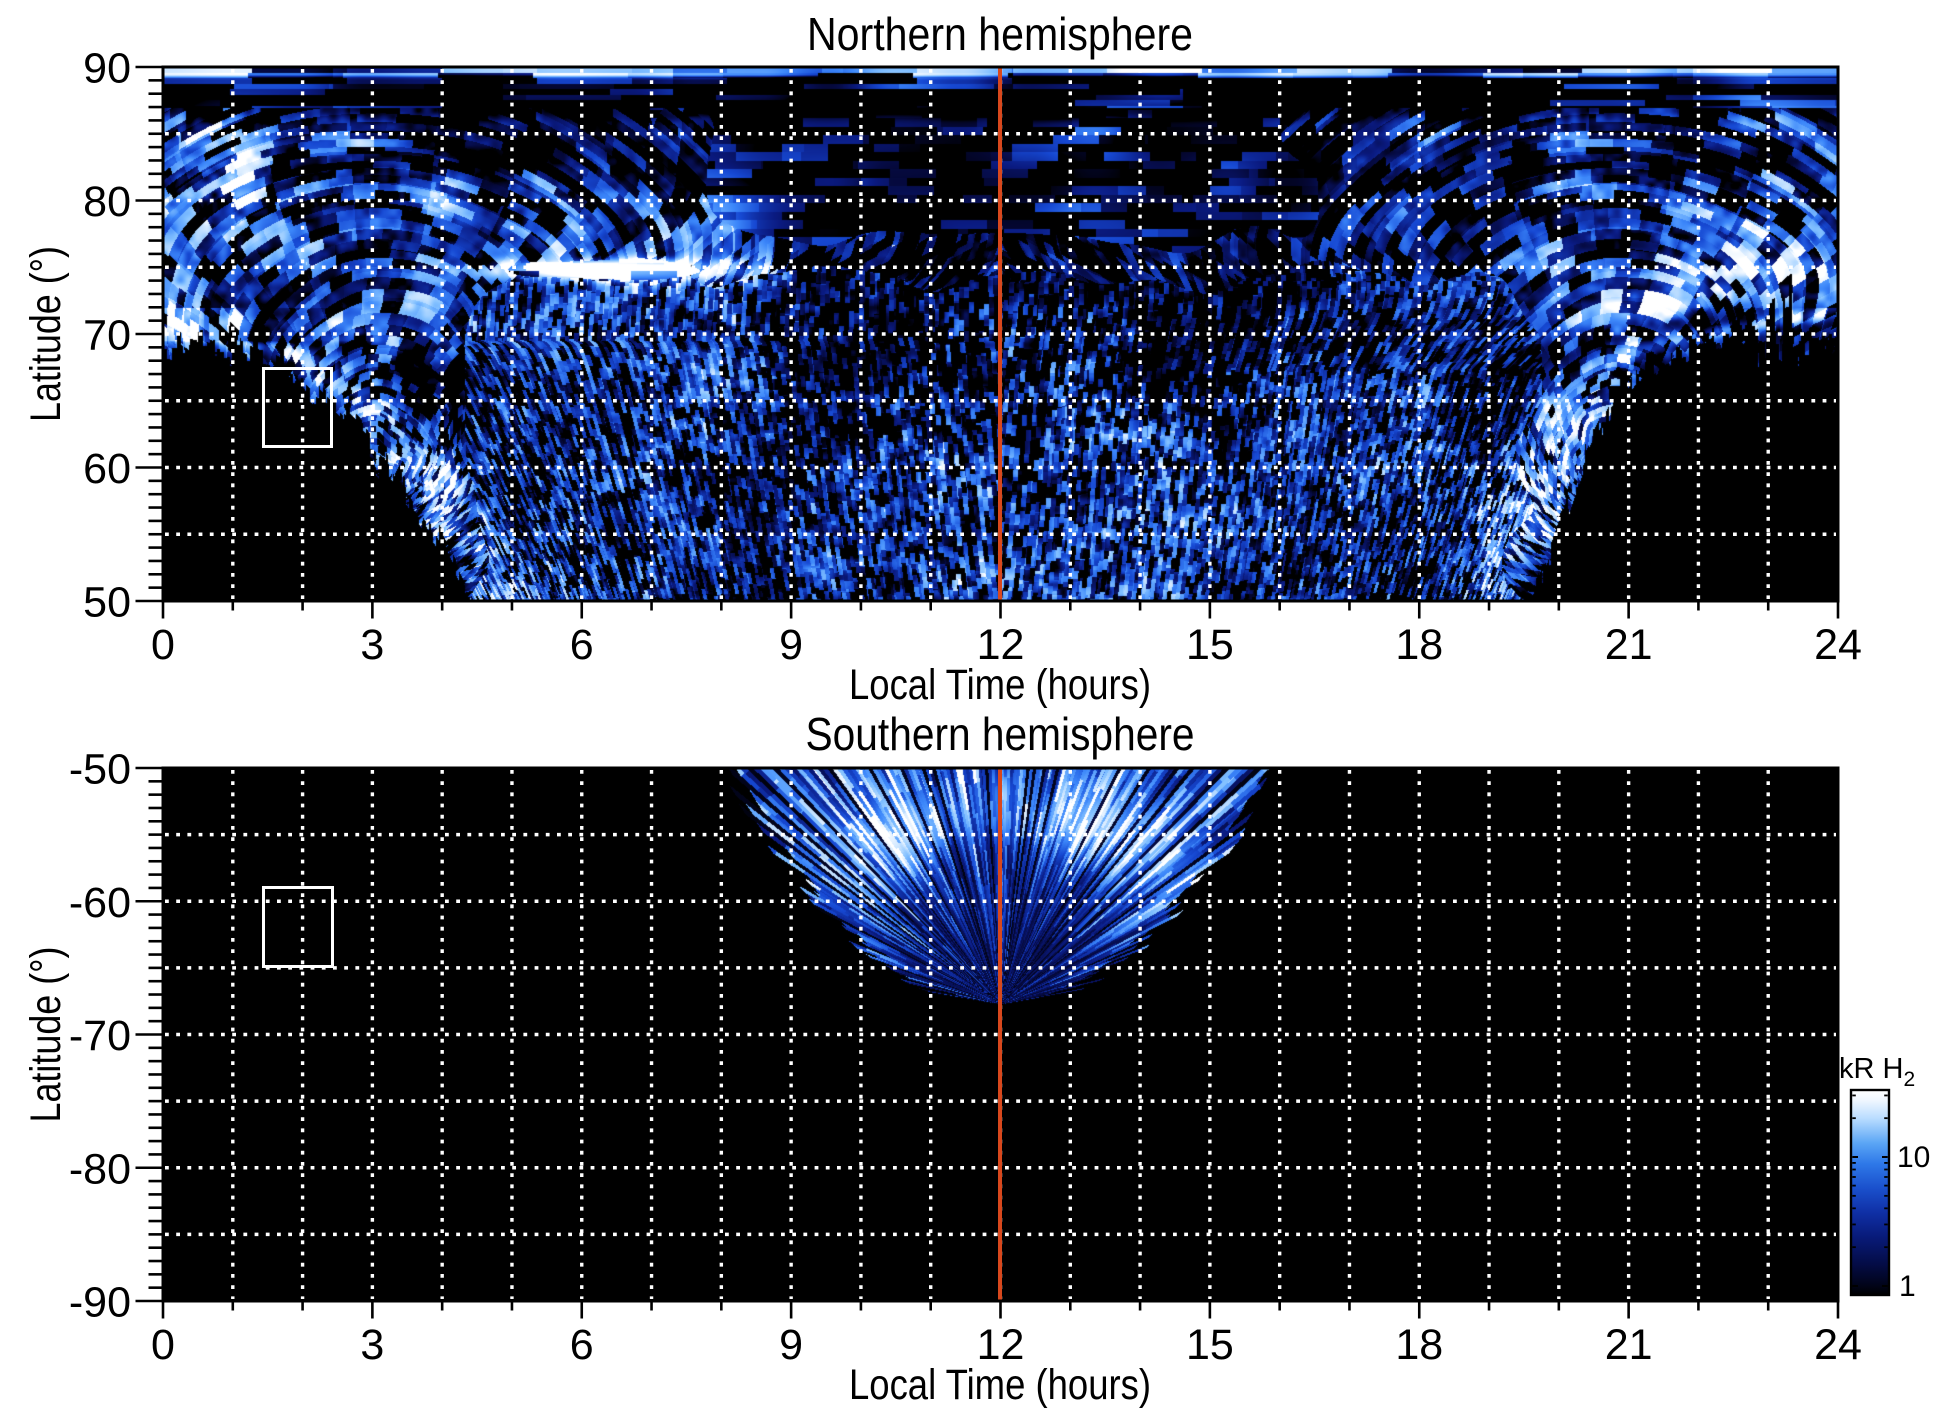 The height and width of the screenshot is (1423, 1950). Describe the element at coordinates (100, 1169) in the screenshot. I see `svg-text: -80` at that location.